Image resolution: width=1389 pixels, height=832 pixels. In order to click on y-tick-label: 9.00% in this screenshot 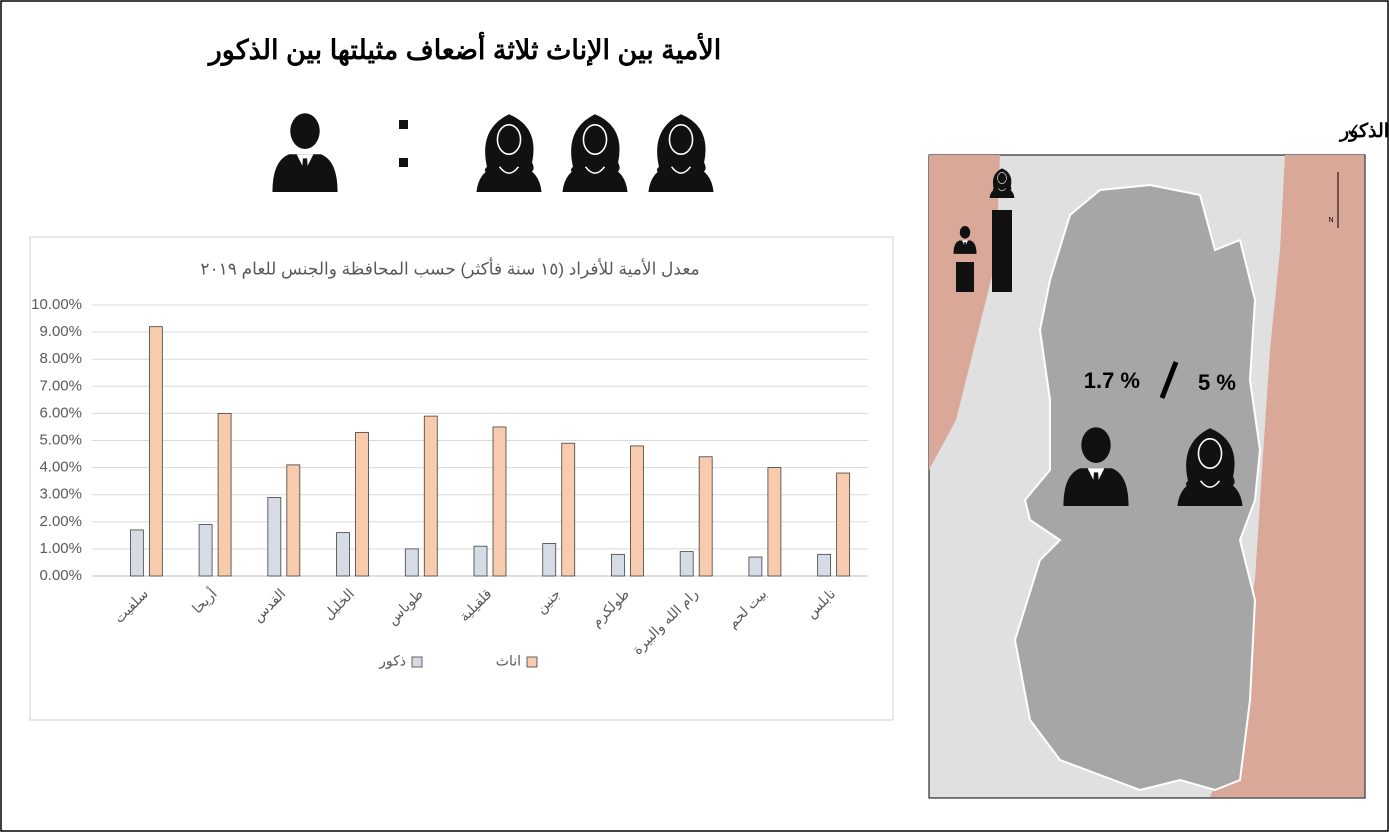, I will do `click(60, 331)`.